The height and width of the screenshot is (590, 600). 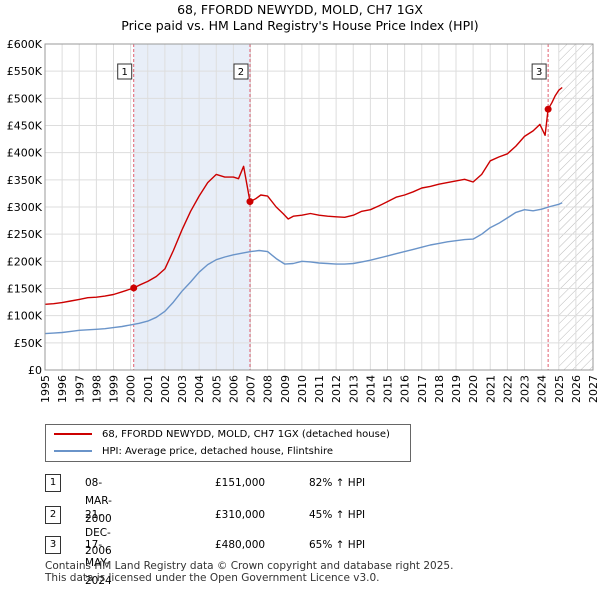 I want to click on y-tick-label: £400K, so click(x=25, y=153).